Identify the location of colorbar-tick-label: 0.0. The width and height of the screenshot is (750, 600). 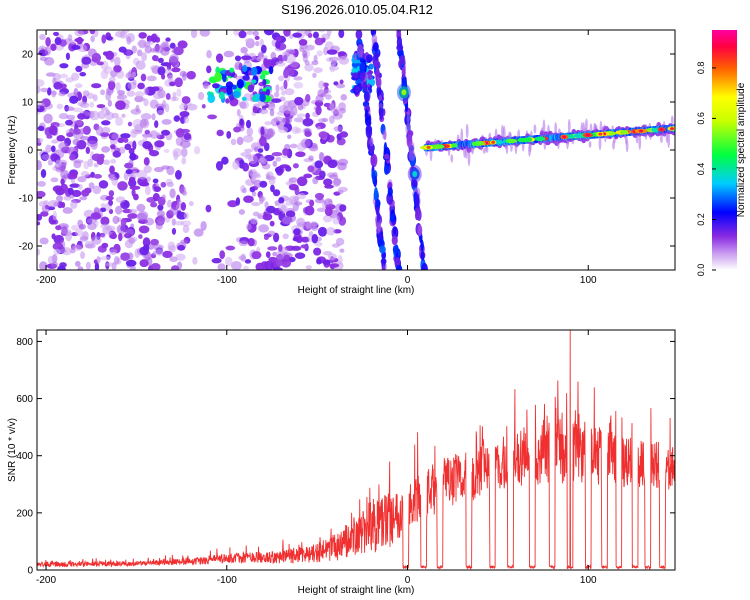
(701, 270).